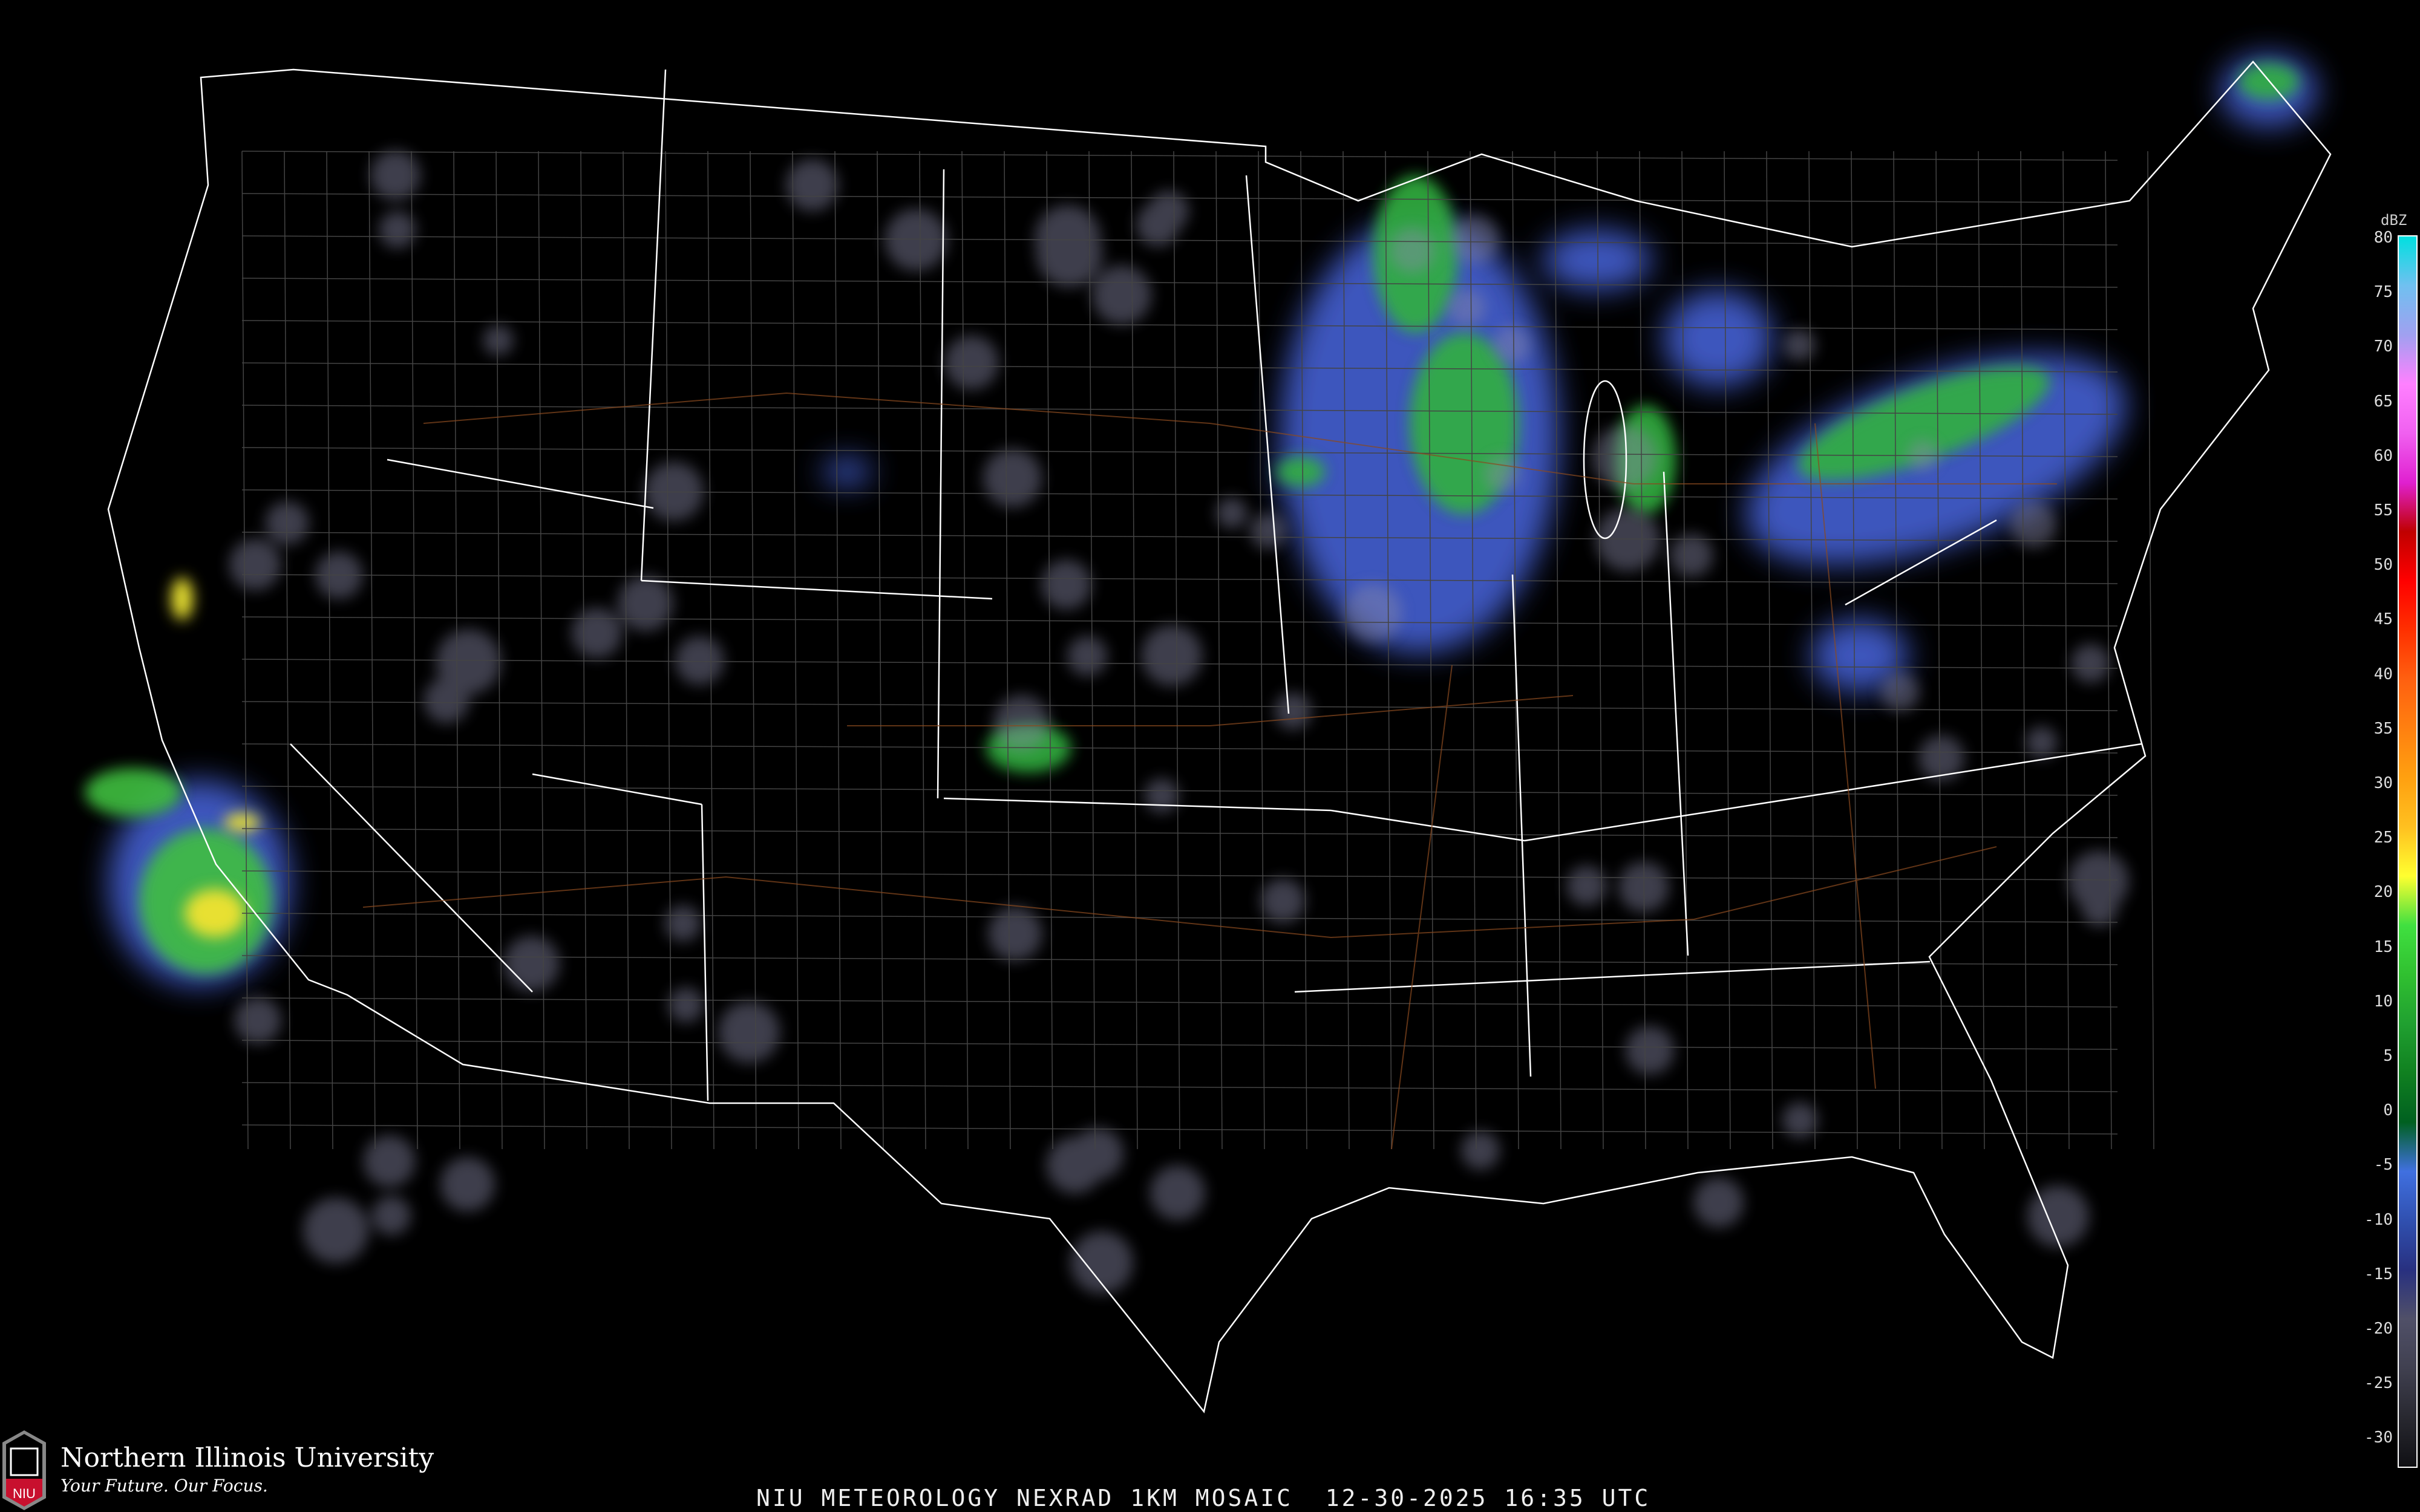 The image size is (2420, 1512). I want to click on legend-label: 0, so click(2388, 1110).